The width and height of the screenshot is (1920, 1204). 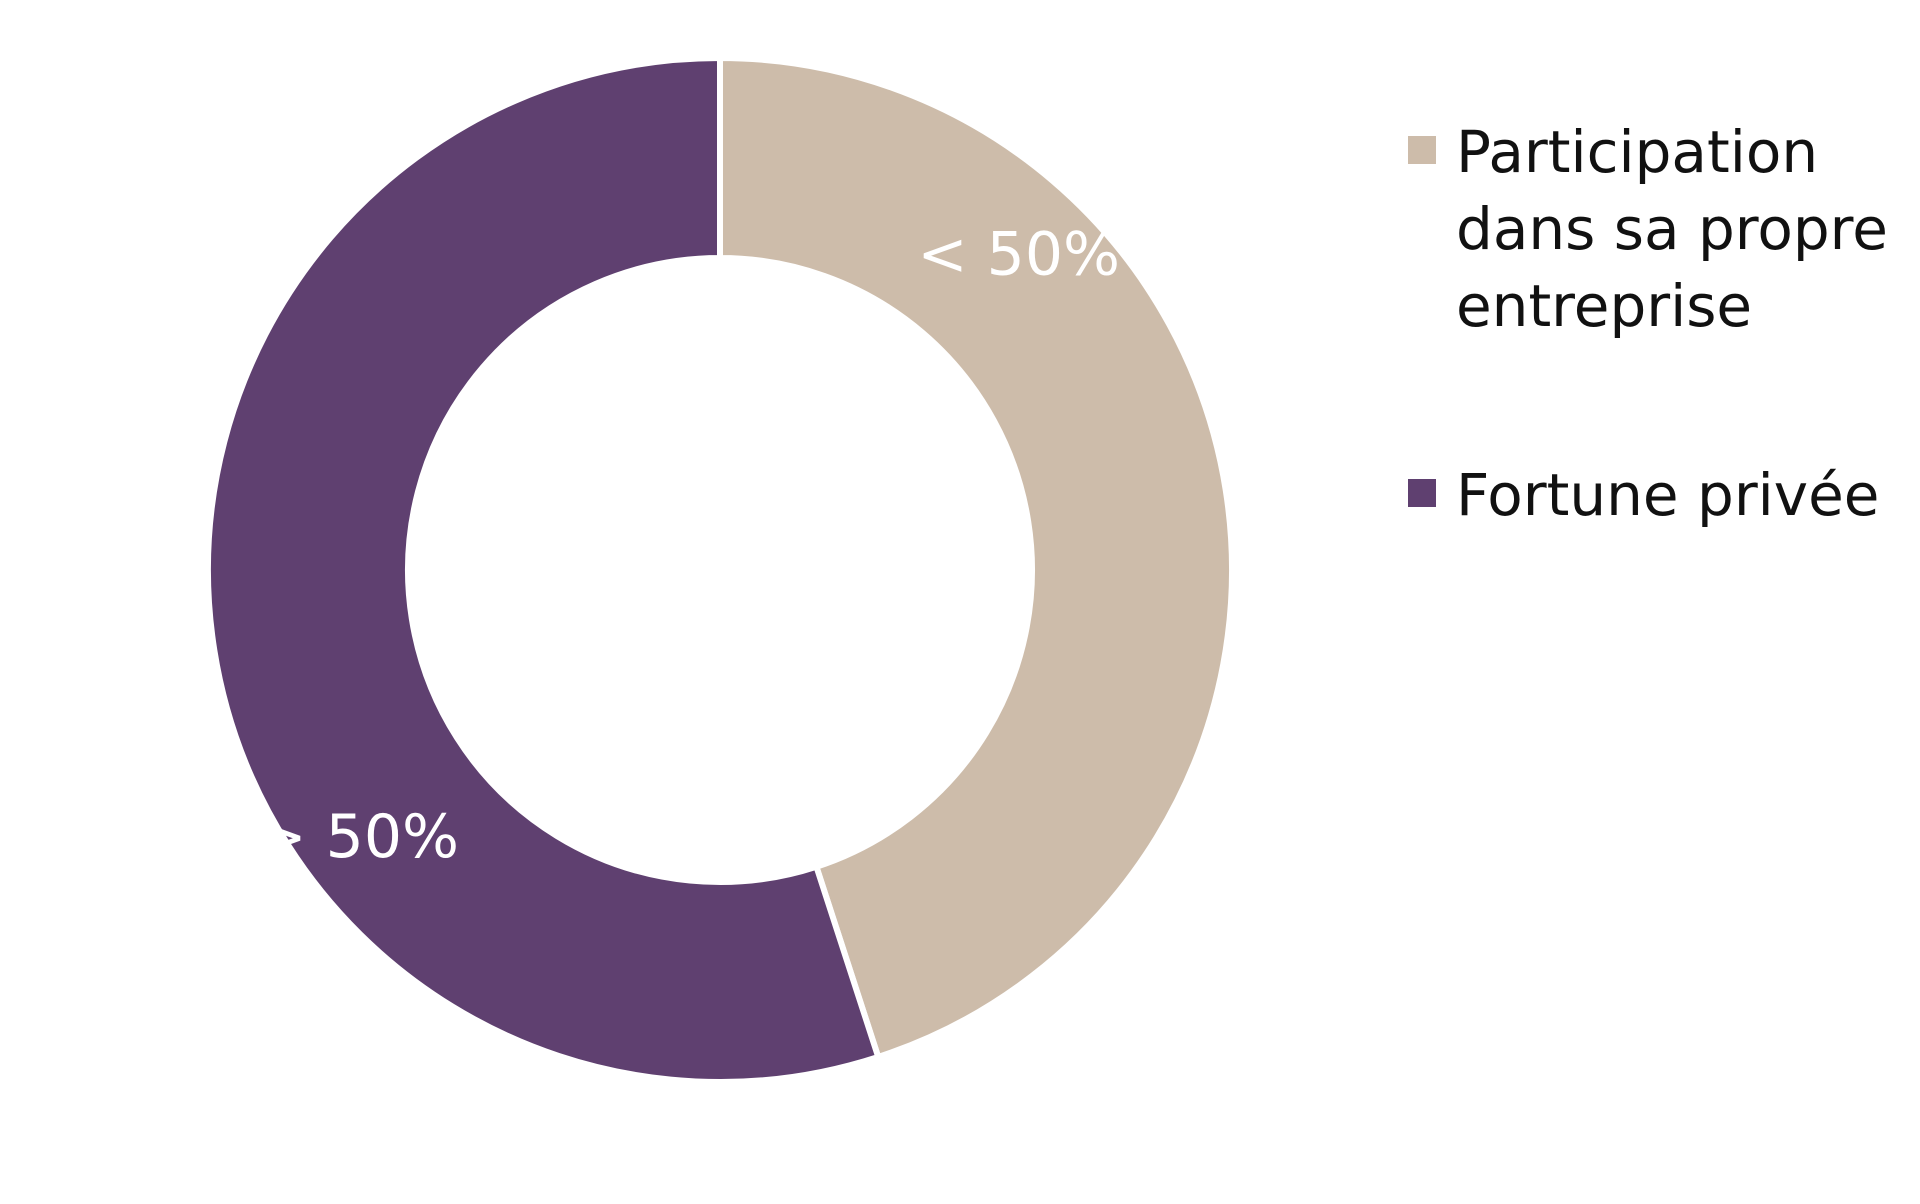 What do you see at coordinates (1604, 306) in the screenshot?
I see `legend-label-line: entreprise` at bounding box center [1604, 306].